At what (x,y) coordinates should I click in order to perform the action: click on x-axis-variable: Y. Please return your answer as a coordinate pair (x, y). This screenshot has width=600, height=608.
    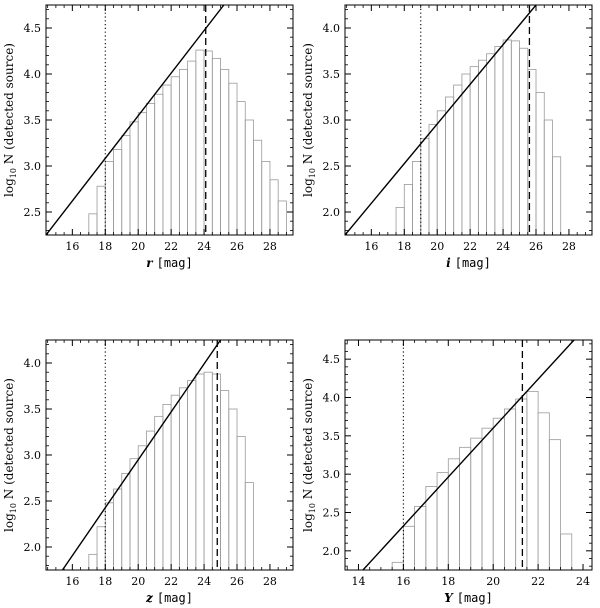
    Looking at the image, I should click on (449, 598).